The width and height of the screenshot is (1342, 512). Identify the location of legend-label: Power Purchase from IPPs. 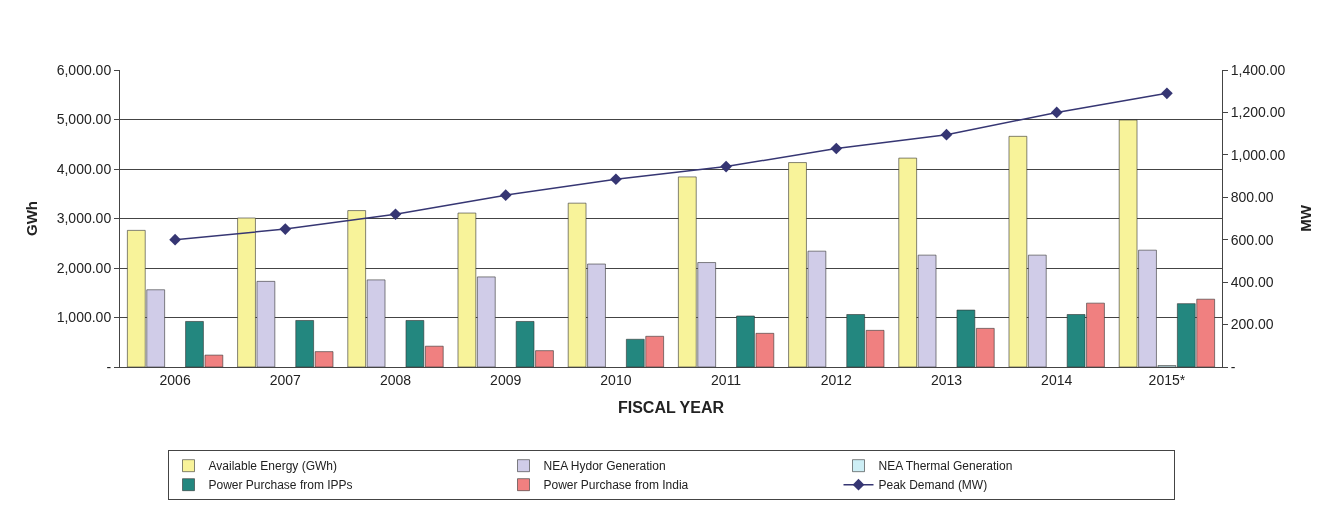
(280, 485).